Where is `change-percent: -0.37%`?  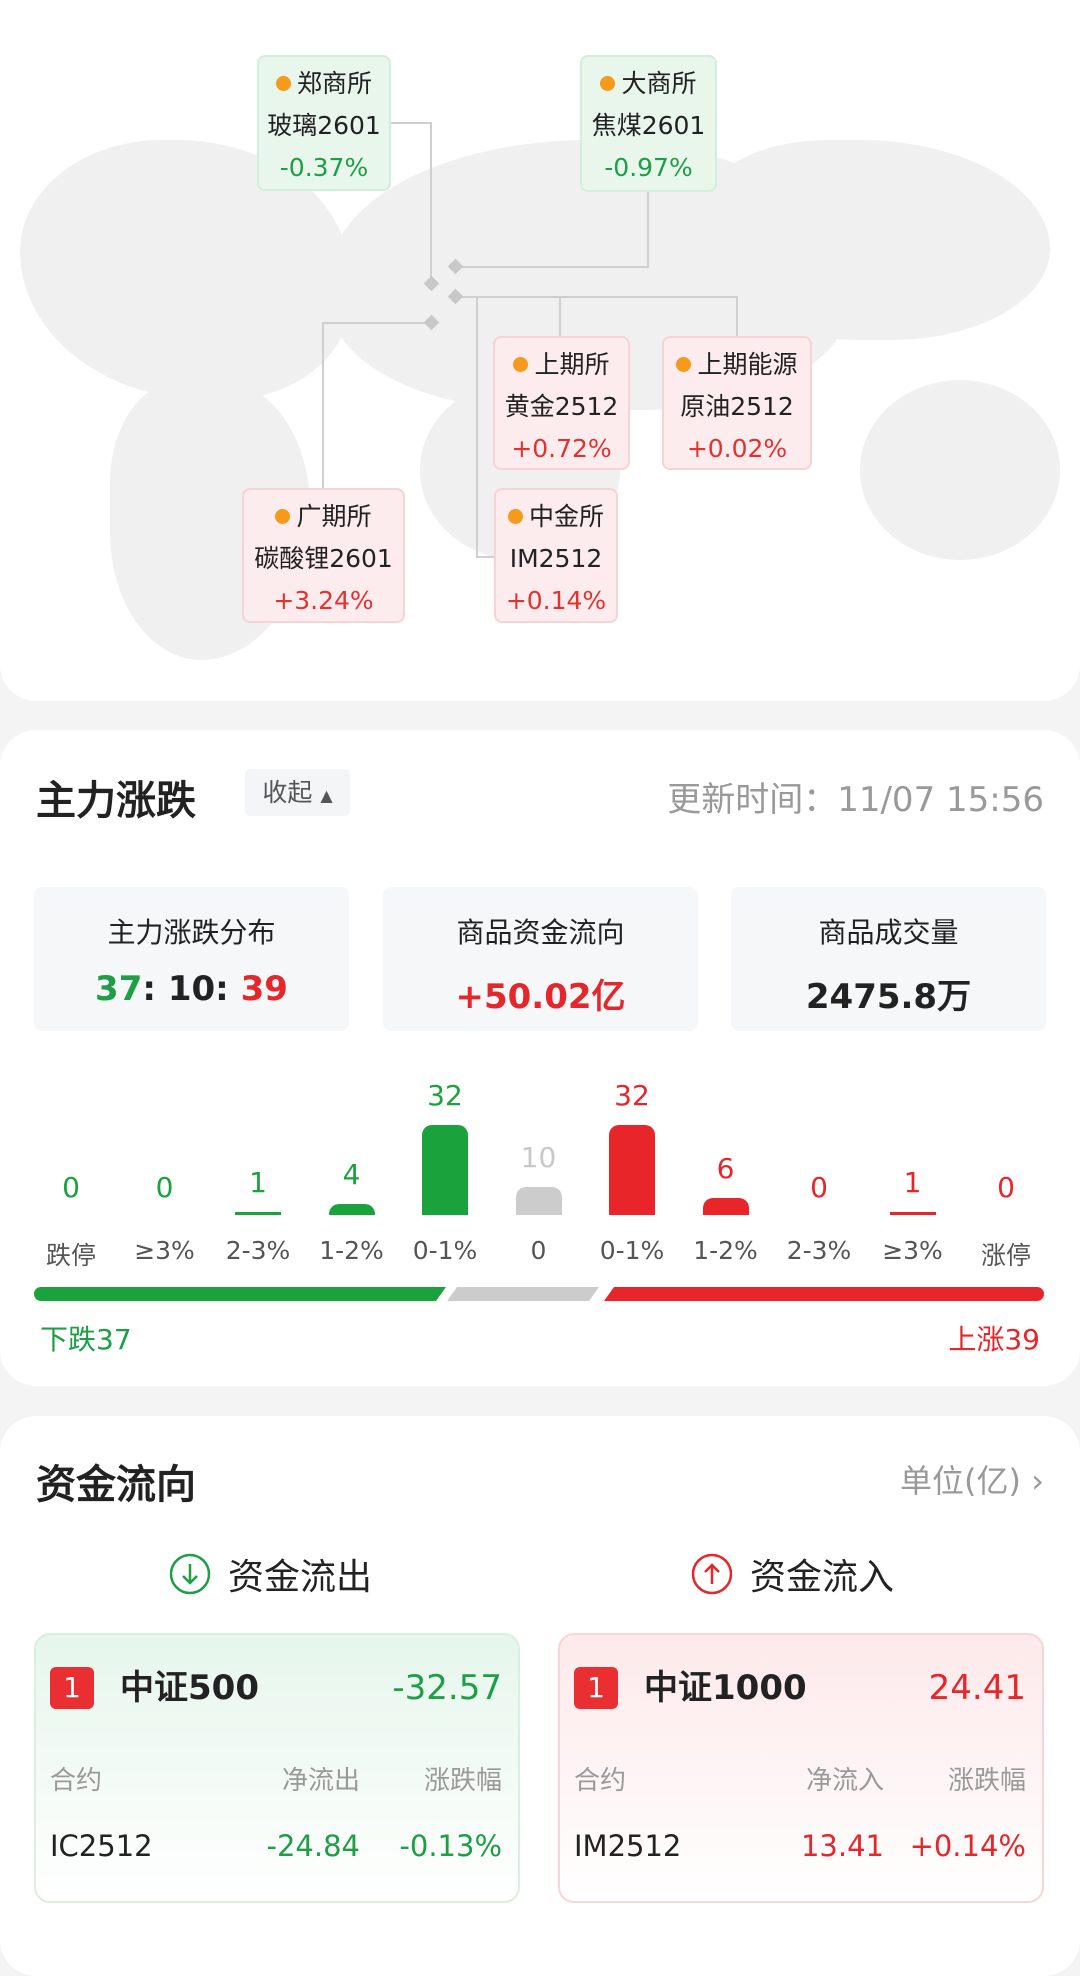
change-percent: -0.37% is located at coordinates (324, 167).